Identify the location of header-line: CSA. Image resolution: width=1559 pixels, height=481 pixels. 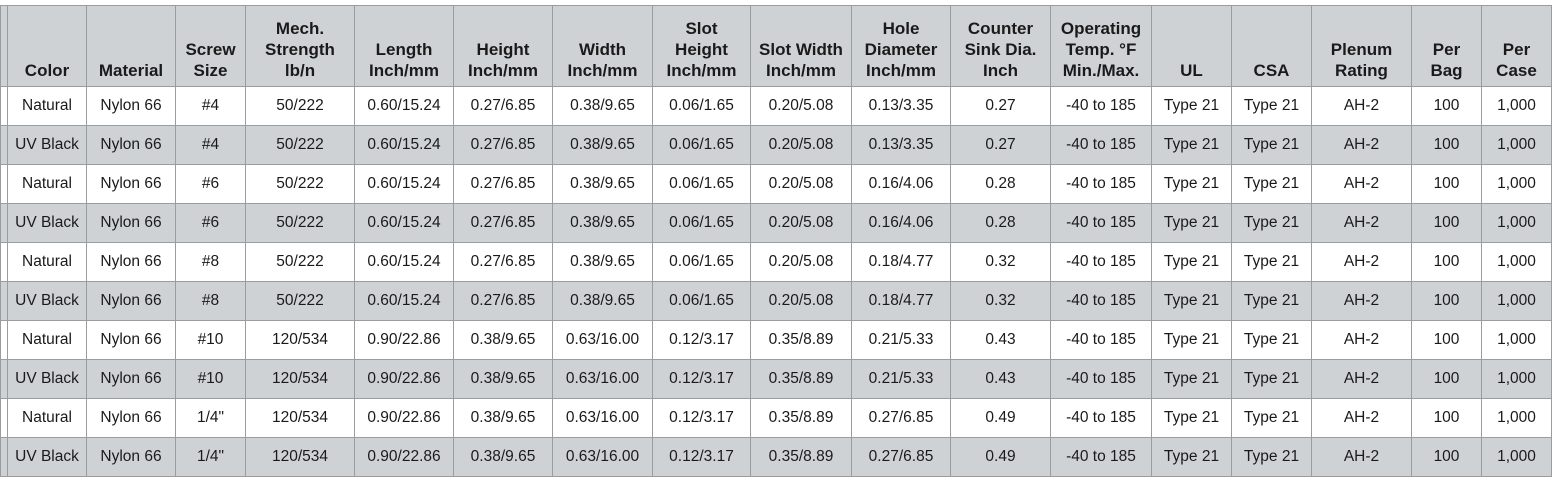
(1271, 70).